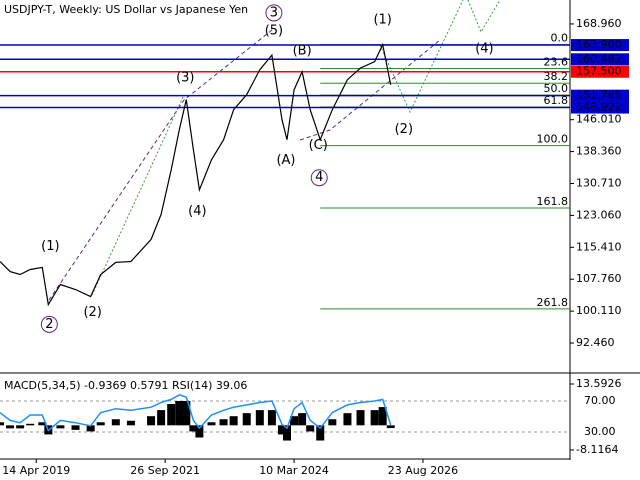  I want to click on y-tick-label: -8.1164, so click(597, 449).